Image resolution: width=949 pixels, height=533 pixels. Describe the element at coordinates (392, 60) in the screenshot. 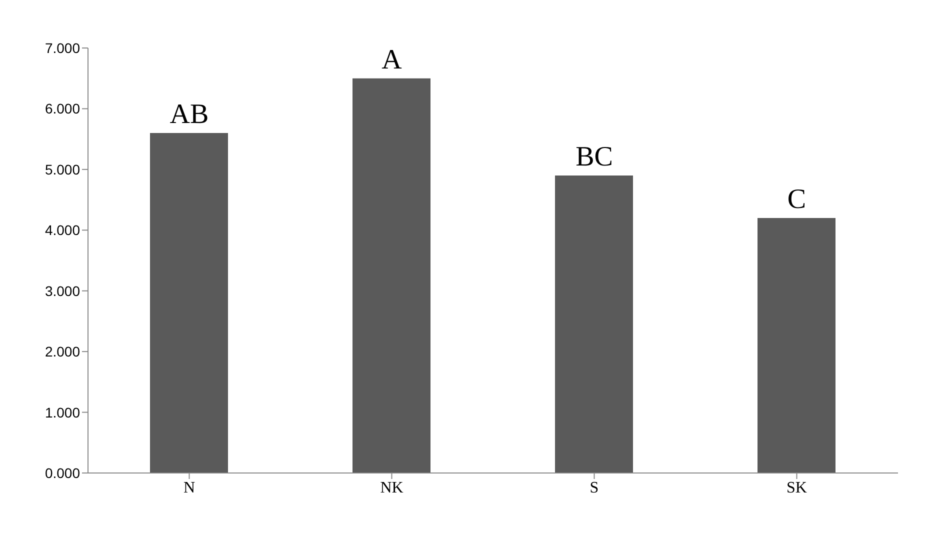

I see `annotation: A` at that location.